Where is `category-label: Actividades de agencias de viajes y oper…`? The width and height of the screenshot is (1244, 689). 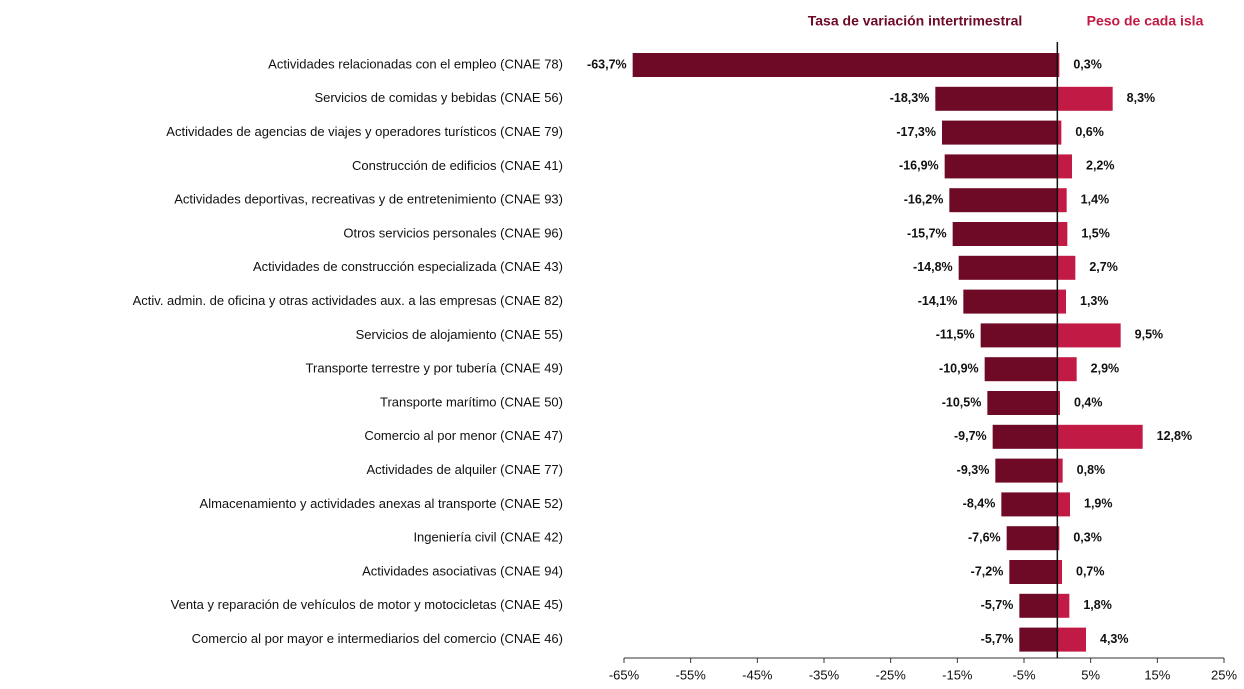
category-label: Actividades de agencias de viajes y oper… is located at coordinates (364, 131).